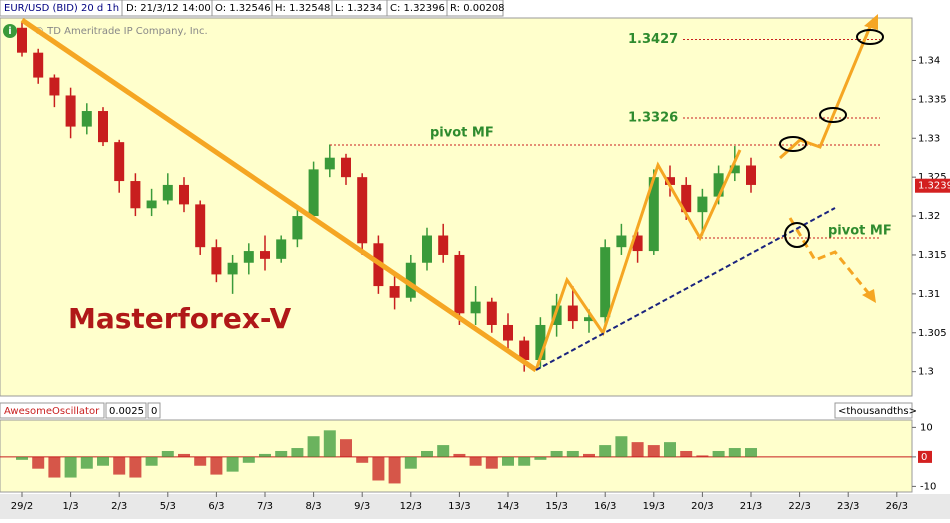  I want to click on osc-title-cell, so click(52, 410).